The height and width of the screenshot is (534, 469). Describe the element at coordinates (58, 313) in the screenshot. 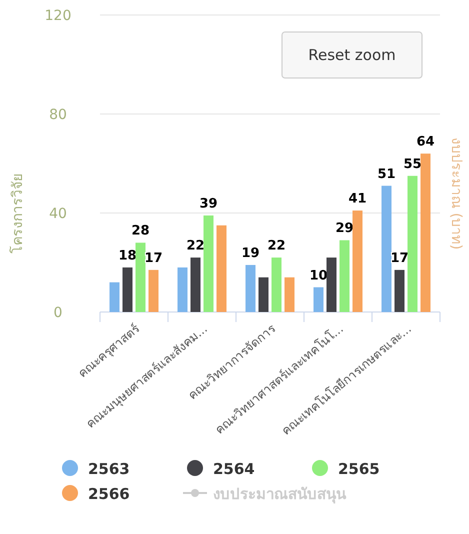

I see `y-tick-label: 0` at that location.